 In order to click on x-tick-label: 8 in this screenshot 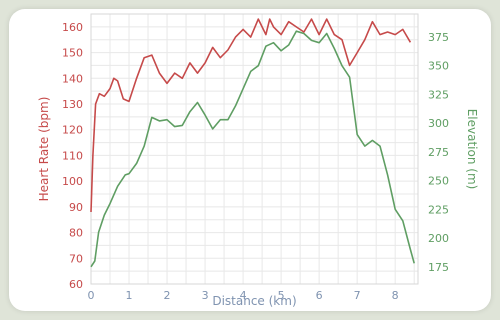, I will do `click(395, 295)`.